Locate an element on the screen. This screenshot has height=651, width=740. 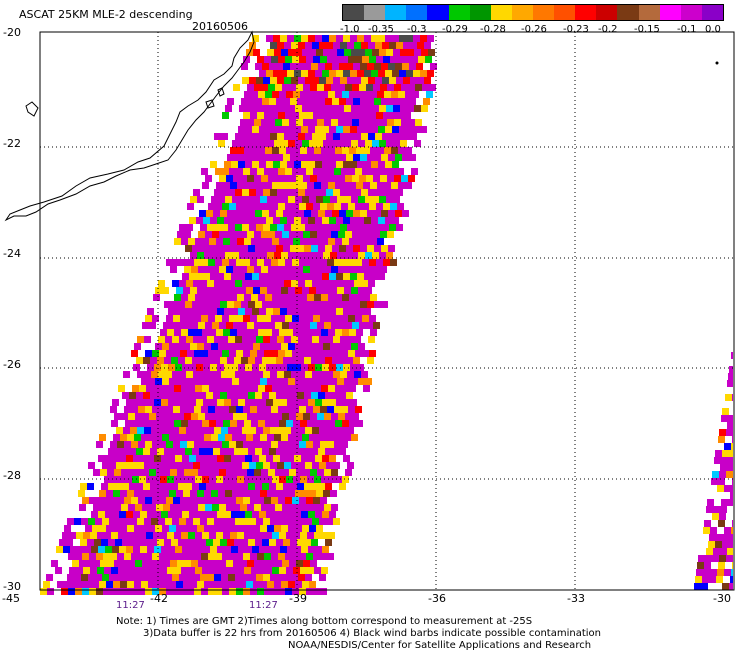
color-scale-segment is located at coordinates (438, 12).